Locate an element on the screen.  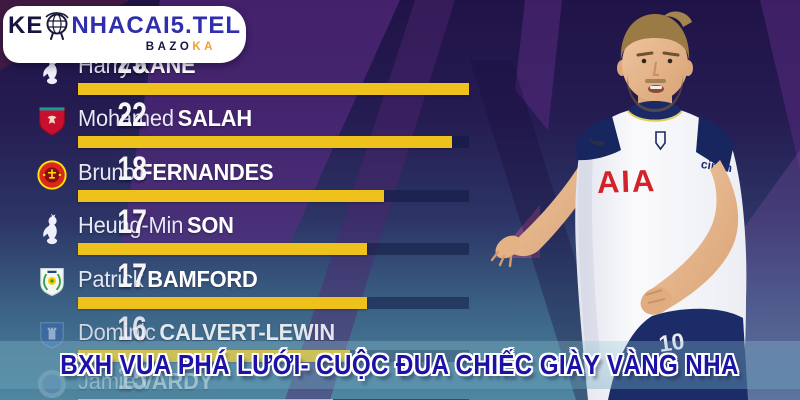
player-name: Patrick BAMFORD is located at coordinates (168, 279).